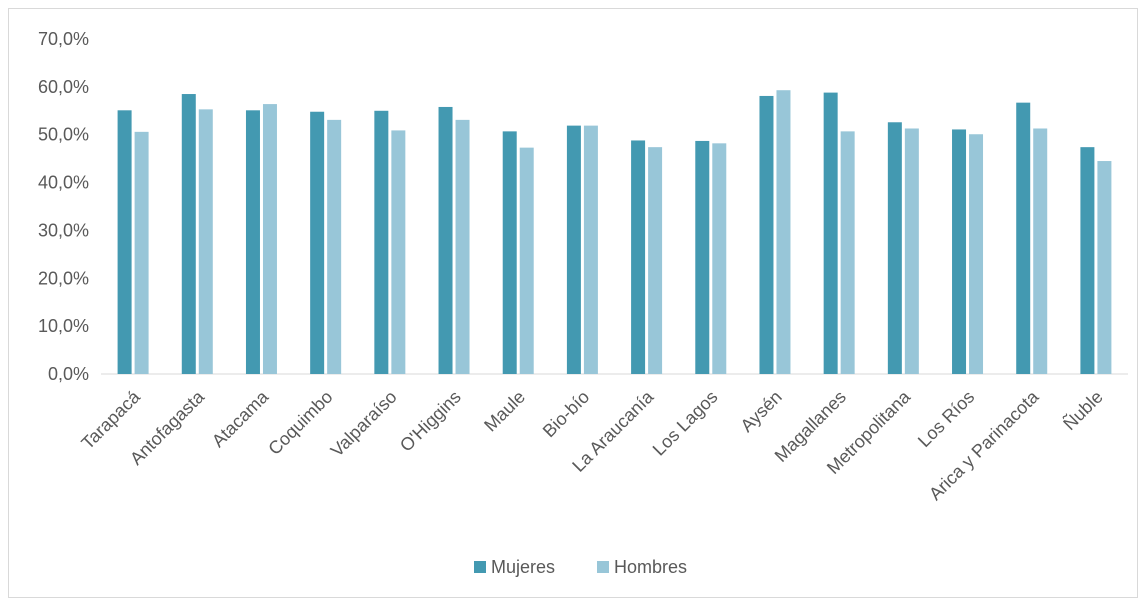 This screenshot has width=1147, height=606. I want to click on legend-label-hombres: Hombres, so click(650, 567).